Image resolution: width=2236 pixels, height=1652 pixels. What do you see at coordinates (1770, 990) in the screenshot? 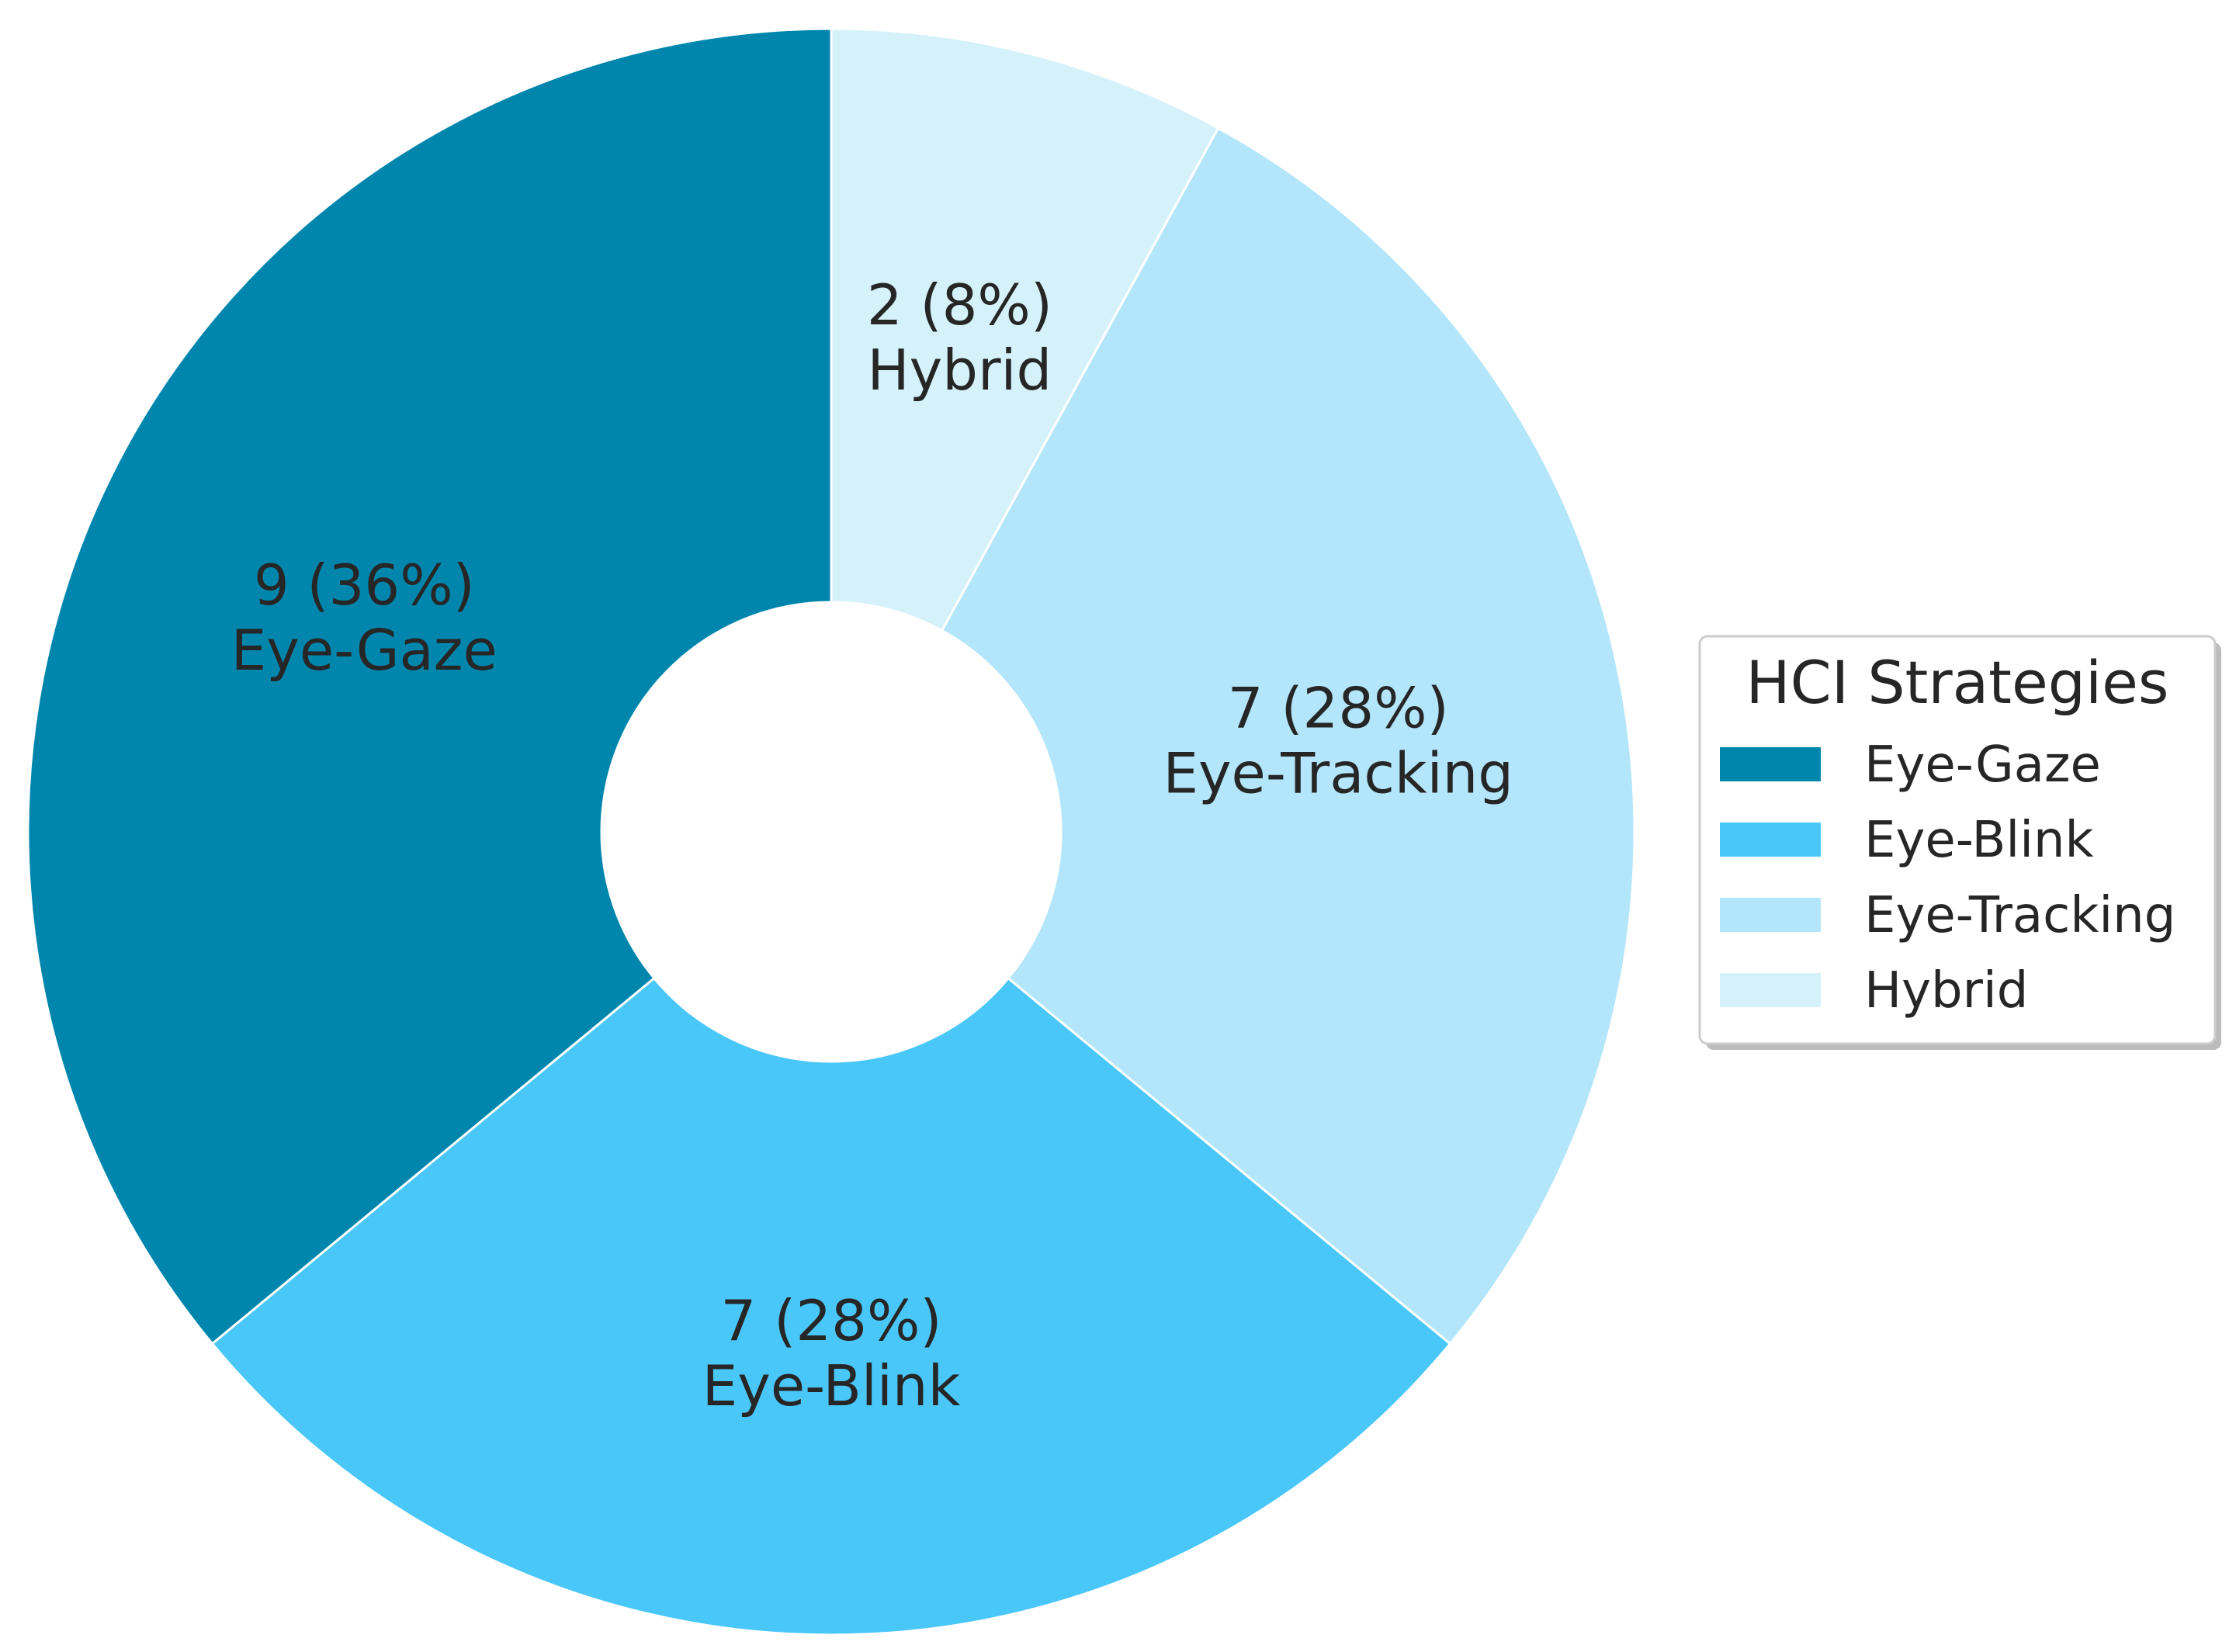
I see `legend-swatch-hybrid` at bounding box center [1770, 990].